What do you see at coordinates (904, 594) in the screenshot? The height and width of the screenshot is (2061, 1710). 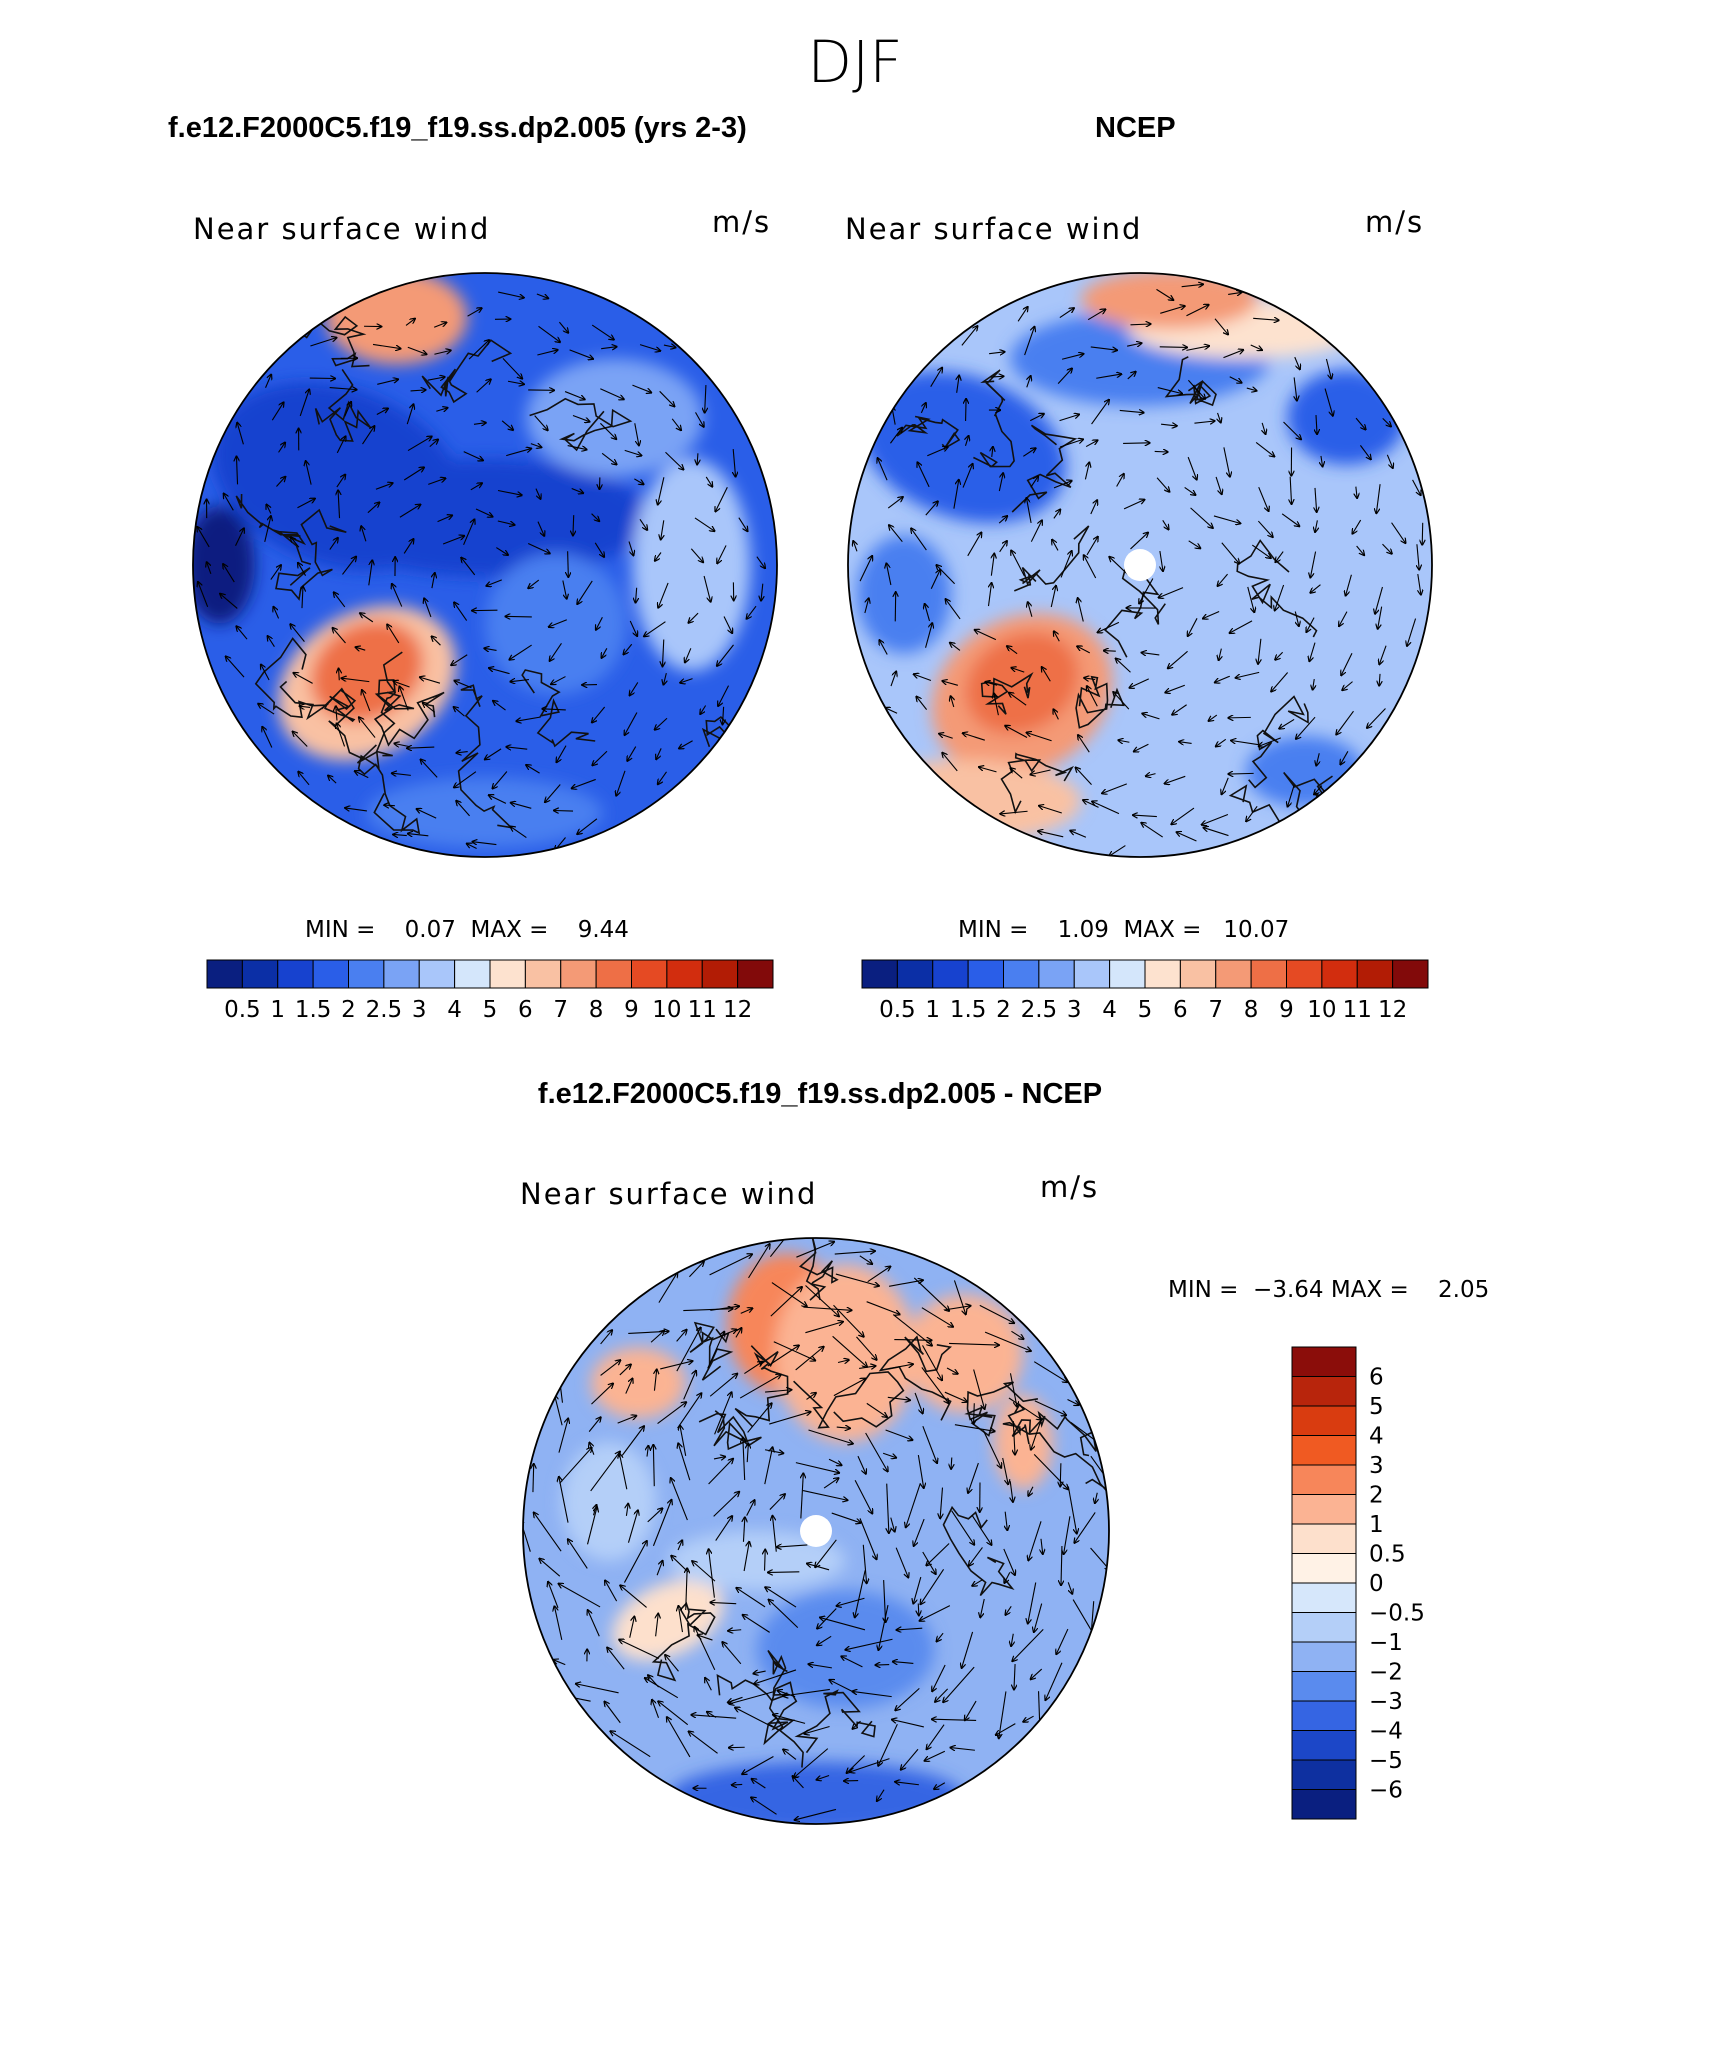 I see `panel-2-contour-region` at bounding box center [904, 594].